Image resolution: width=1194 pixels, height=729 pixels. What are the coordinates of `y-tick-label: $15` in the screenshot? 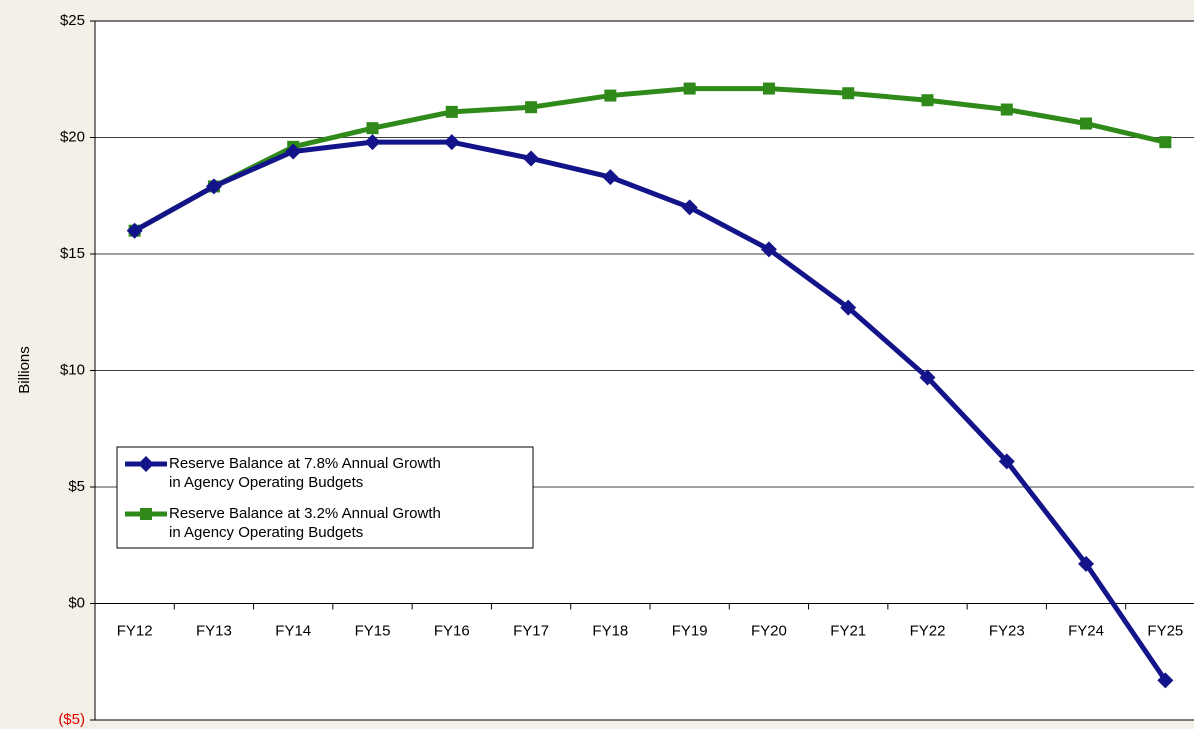 It's located at (72, 253).